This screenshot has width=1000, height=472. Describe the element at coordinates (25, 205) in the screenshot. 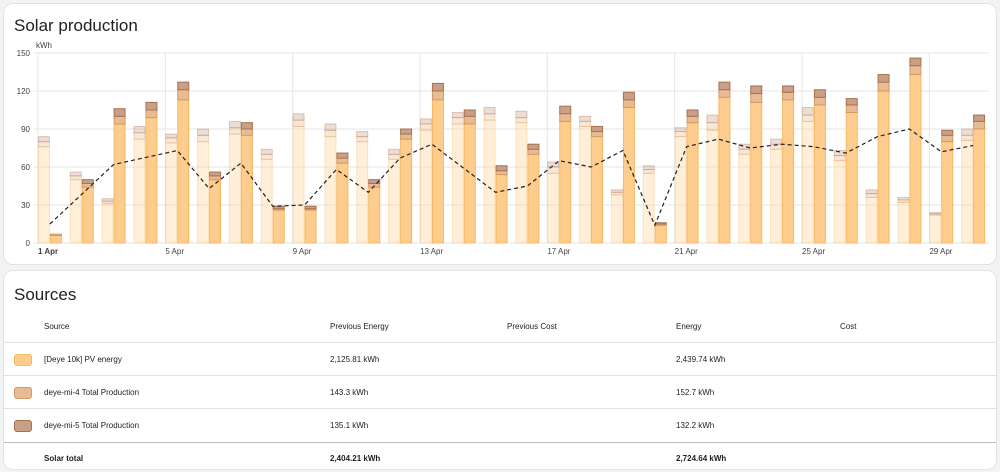

I see `y-tick-label: 30` at that location.